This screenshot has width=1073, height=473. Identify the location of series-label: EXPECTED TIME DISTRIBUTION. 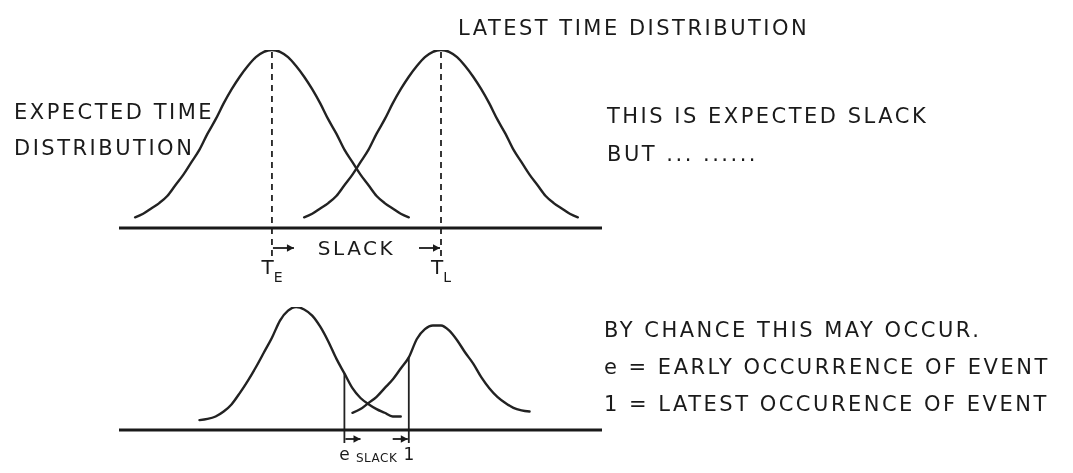
(115, 130).